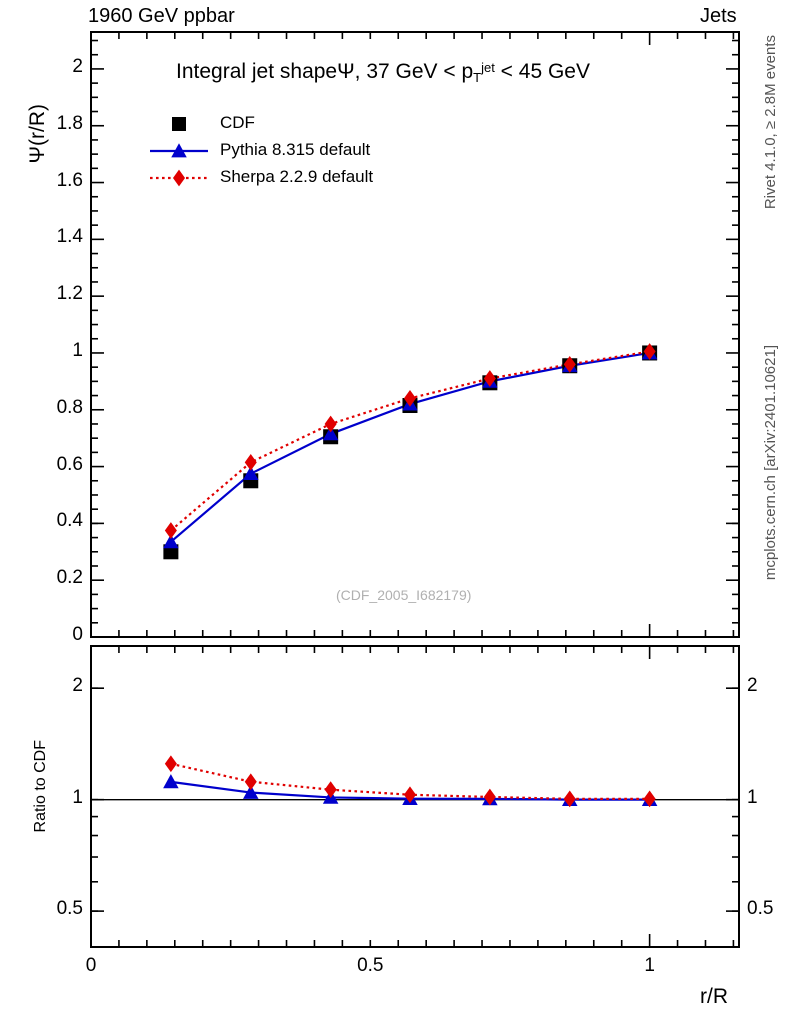 The width and height of the screenshot is (786, 1024). Describe the element at coordinates (295, 149) in the screenshot. I see `legend-label: Pythia 8.315 default` at that location.